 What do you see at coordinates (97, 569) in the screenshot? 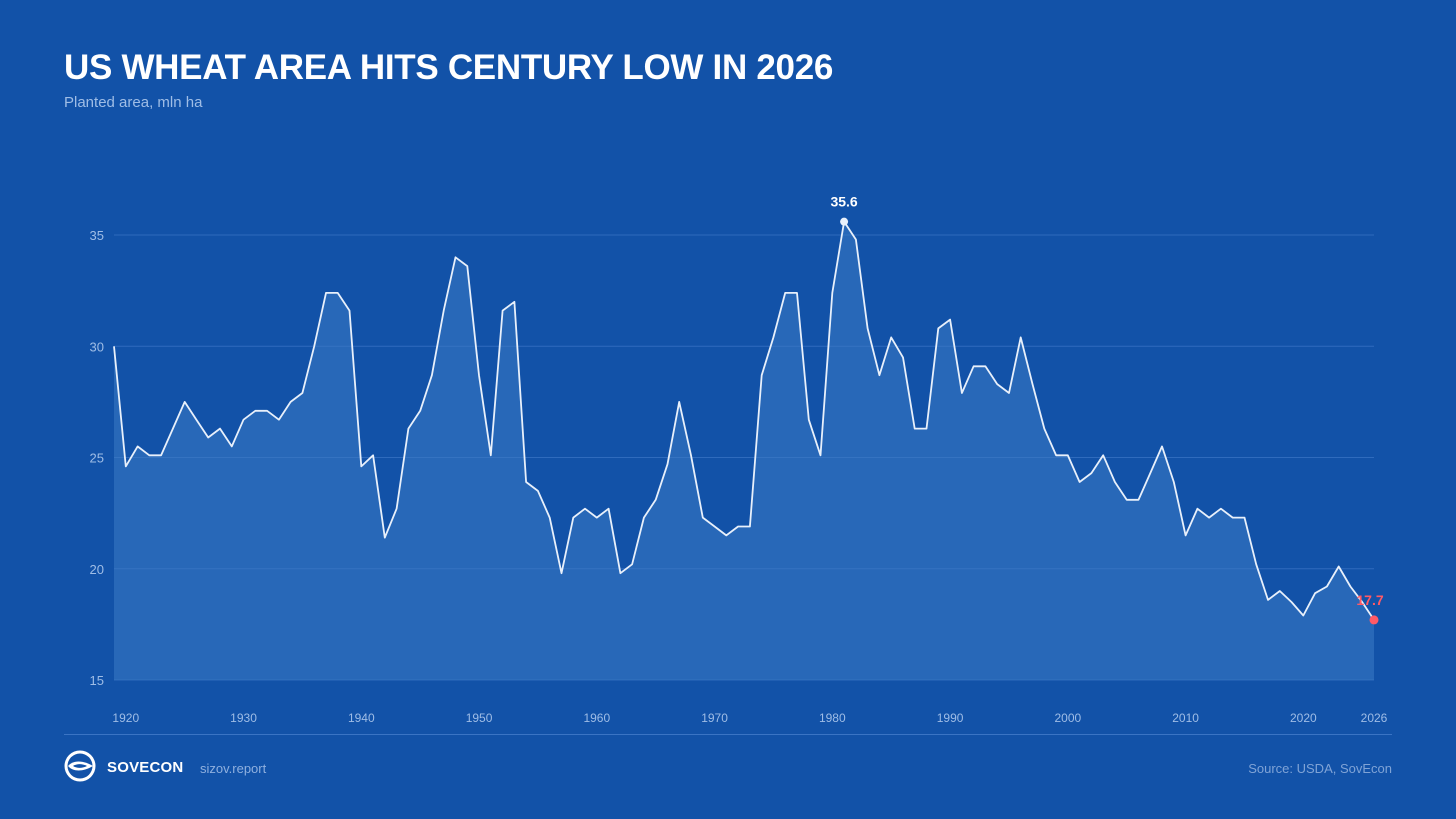
I see `y-tick-label: 20` at bounding box center [97, 569].